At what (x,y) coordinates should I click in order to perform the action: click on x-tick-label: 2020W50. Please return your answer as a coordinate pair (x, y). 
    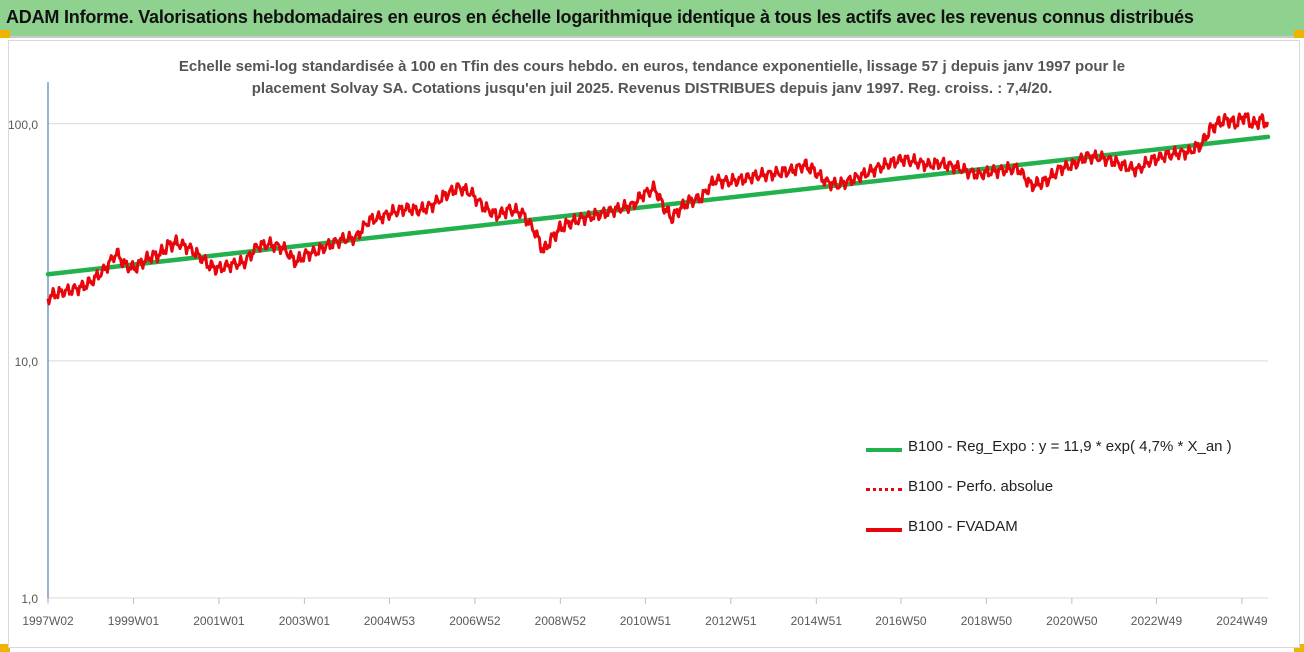
    Looking at the image, I should click on (1072, 621).